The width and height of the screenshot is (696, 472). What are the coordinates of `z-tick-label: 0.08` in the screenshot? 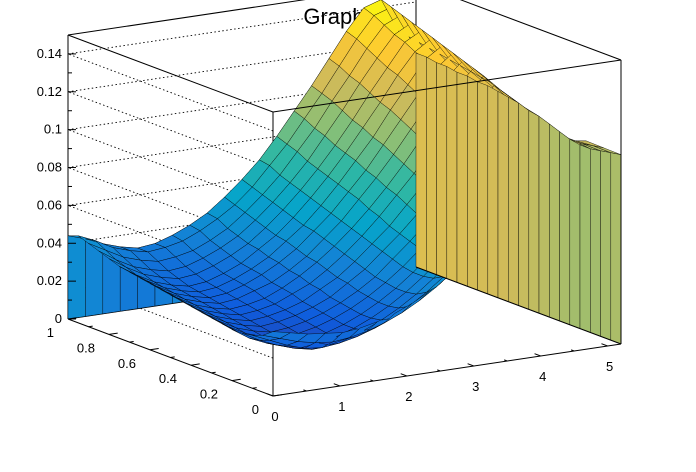 It's located at (49, 167).